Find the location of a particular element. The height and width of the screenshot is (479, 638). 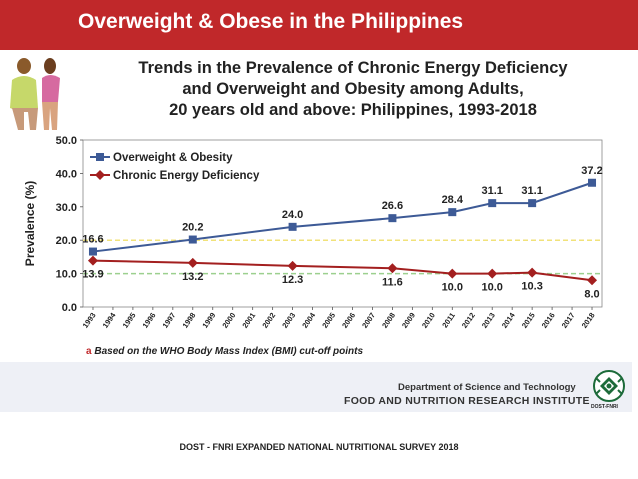

y-tick-label: 20.0 is located at coordinates (66, 241).